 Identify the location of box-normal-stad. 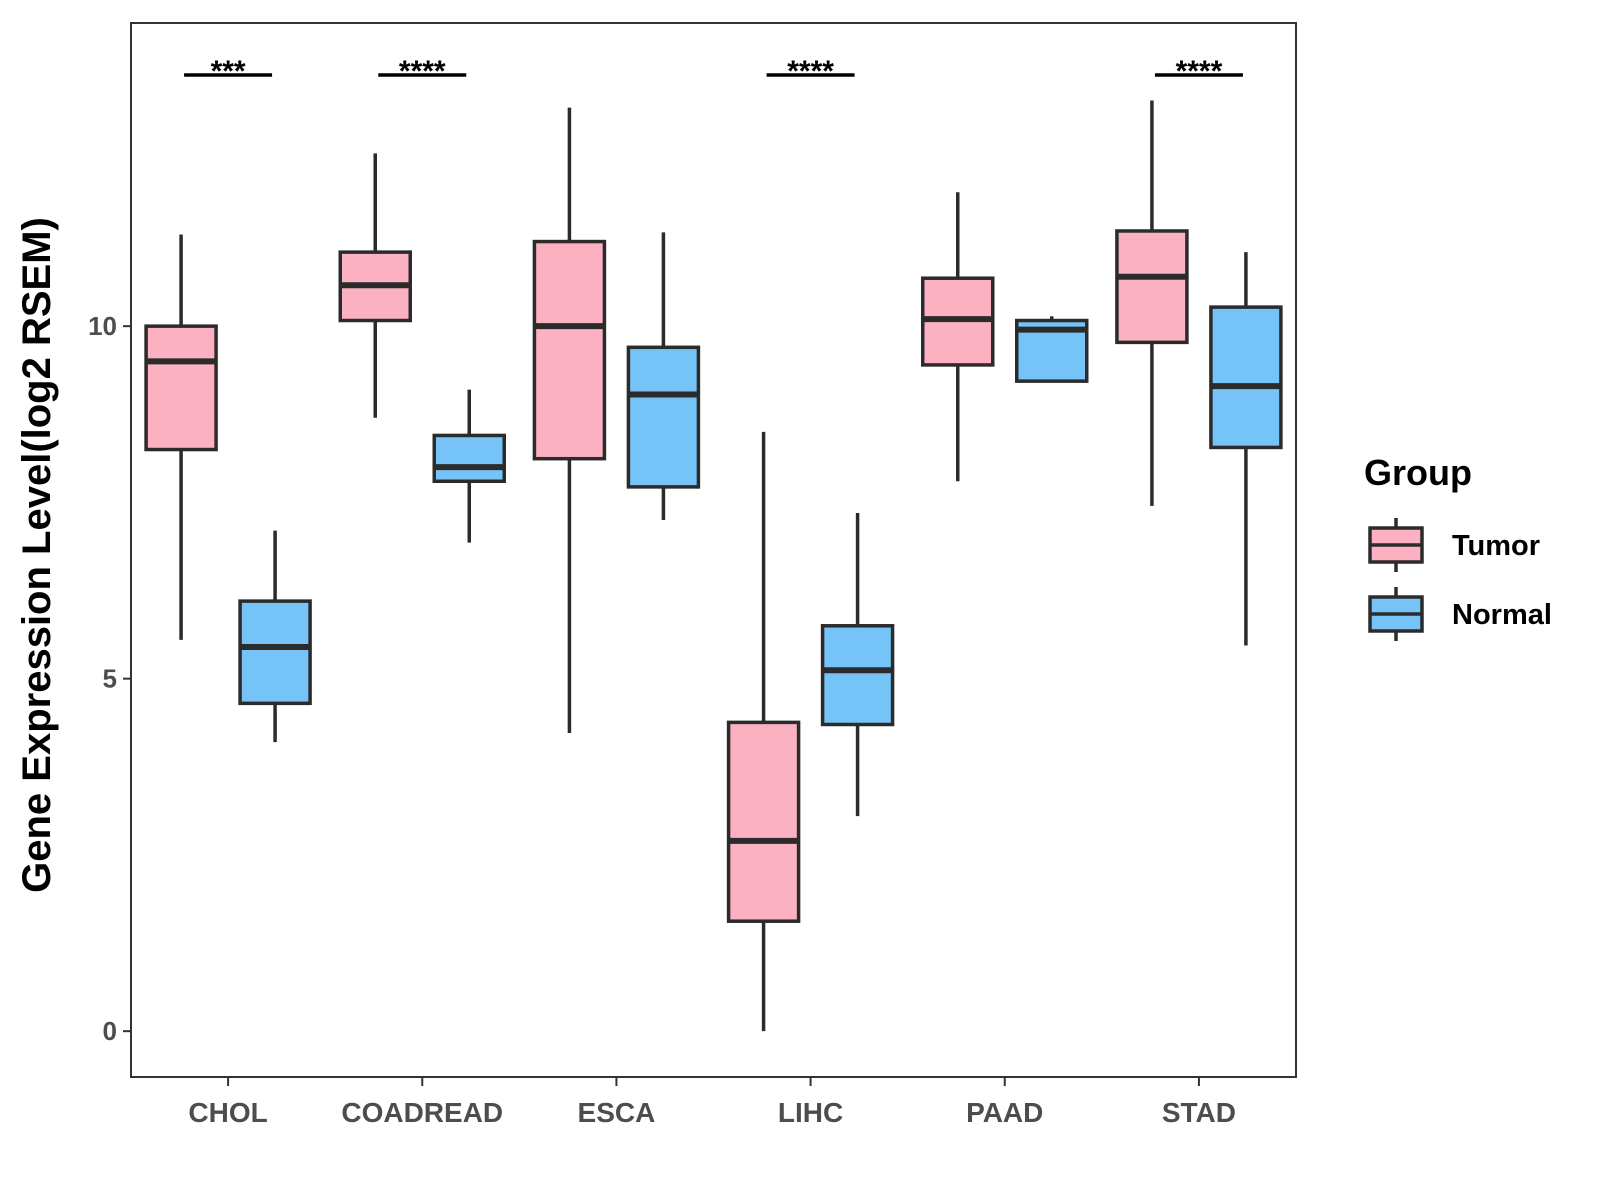
(1246, 449).